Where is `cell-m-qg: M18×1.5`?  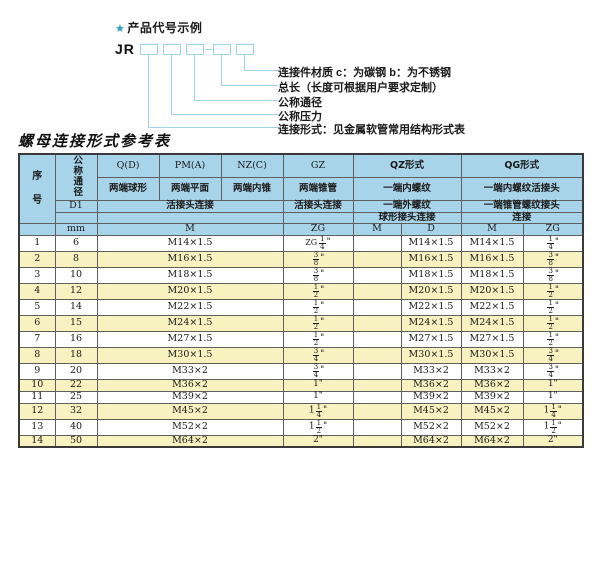 cell-m-qg: M18×1.5 is located at coordinates (492, 275).